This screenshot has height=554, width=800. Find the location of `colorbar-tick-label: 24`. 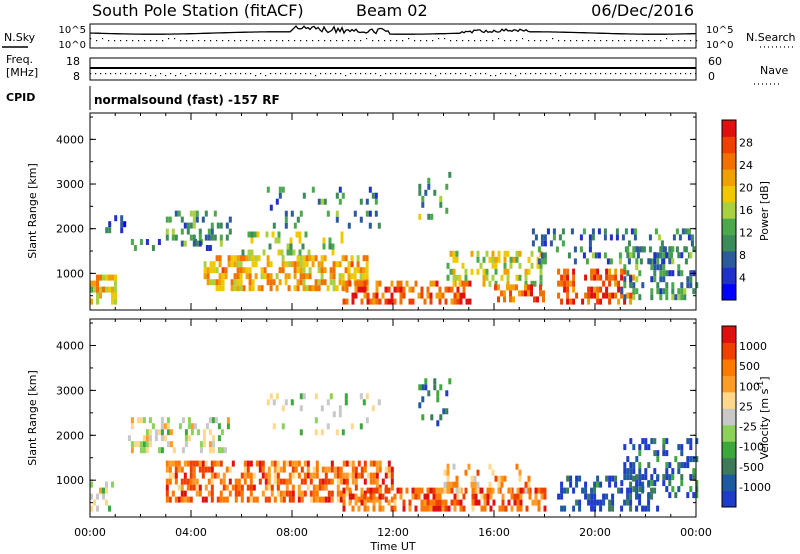

colorbar-tick-label: 24 is located at coordinates (746, 165).